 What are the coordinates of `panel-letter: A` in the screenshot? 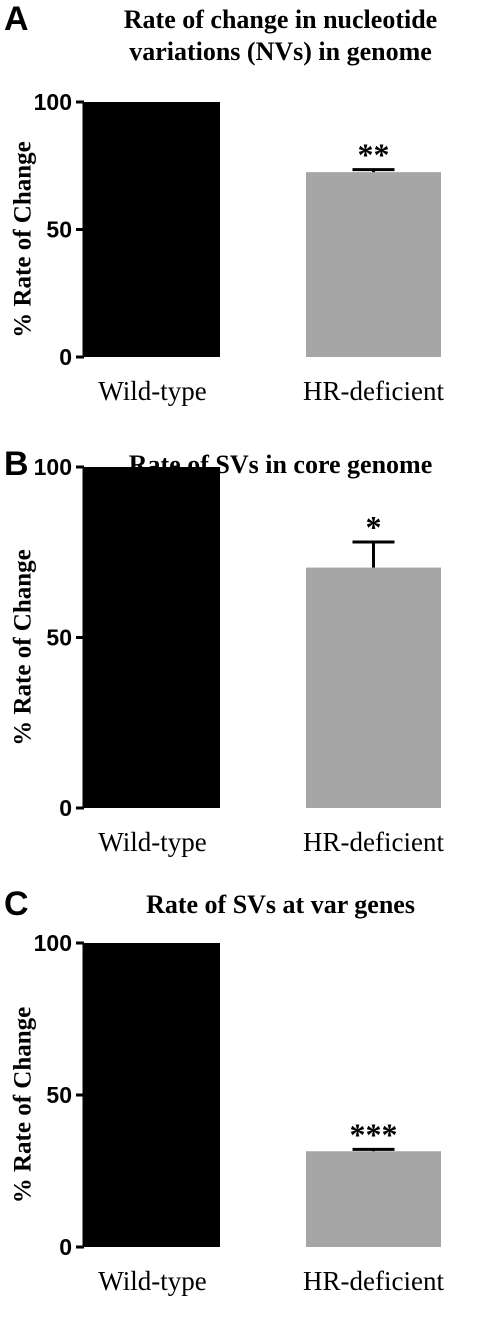 It's located at (16, 19).